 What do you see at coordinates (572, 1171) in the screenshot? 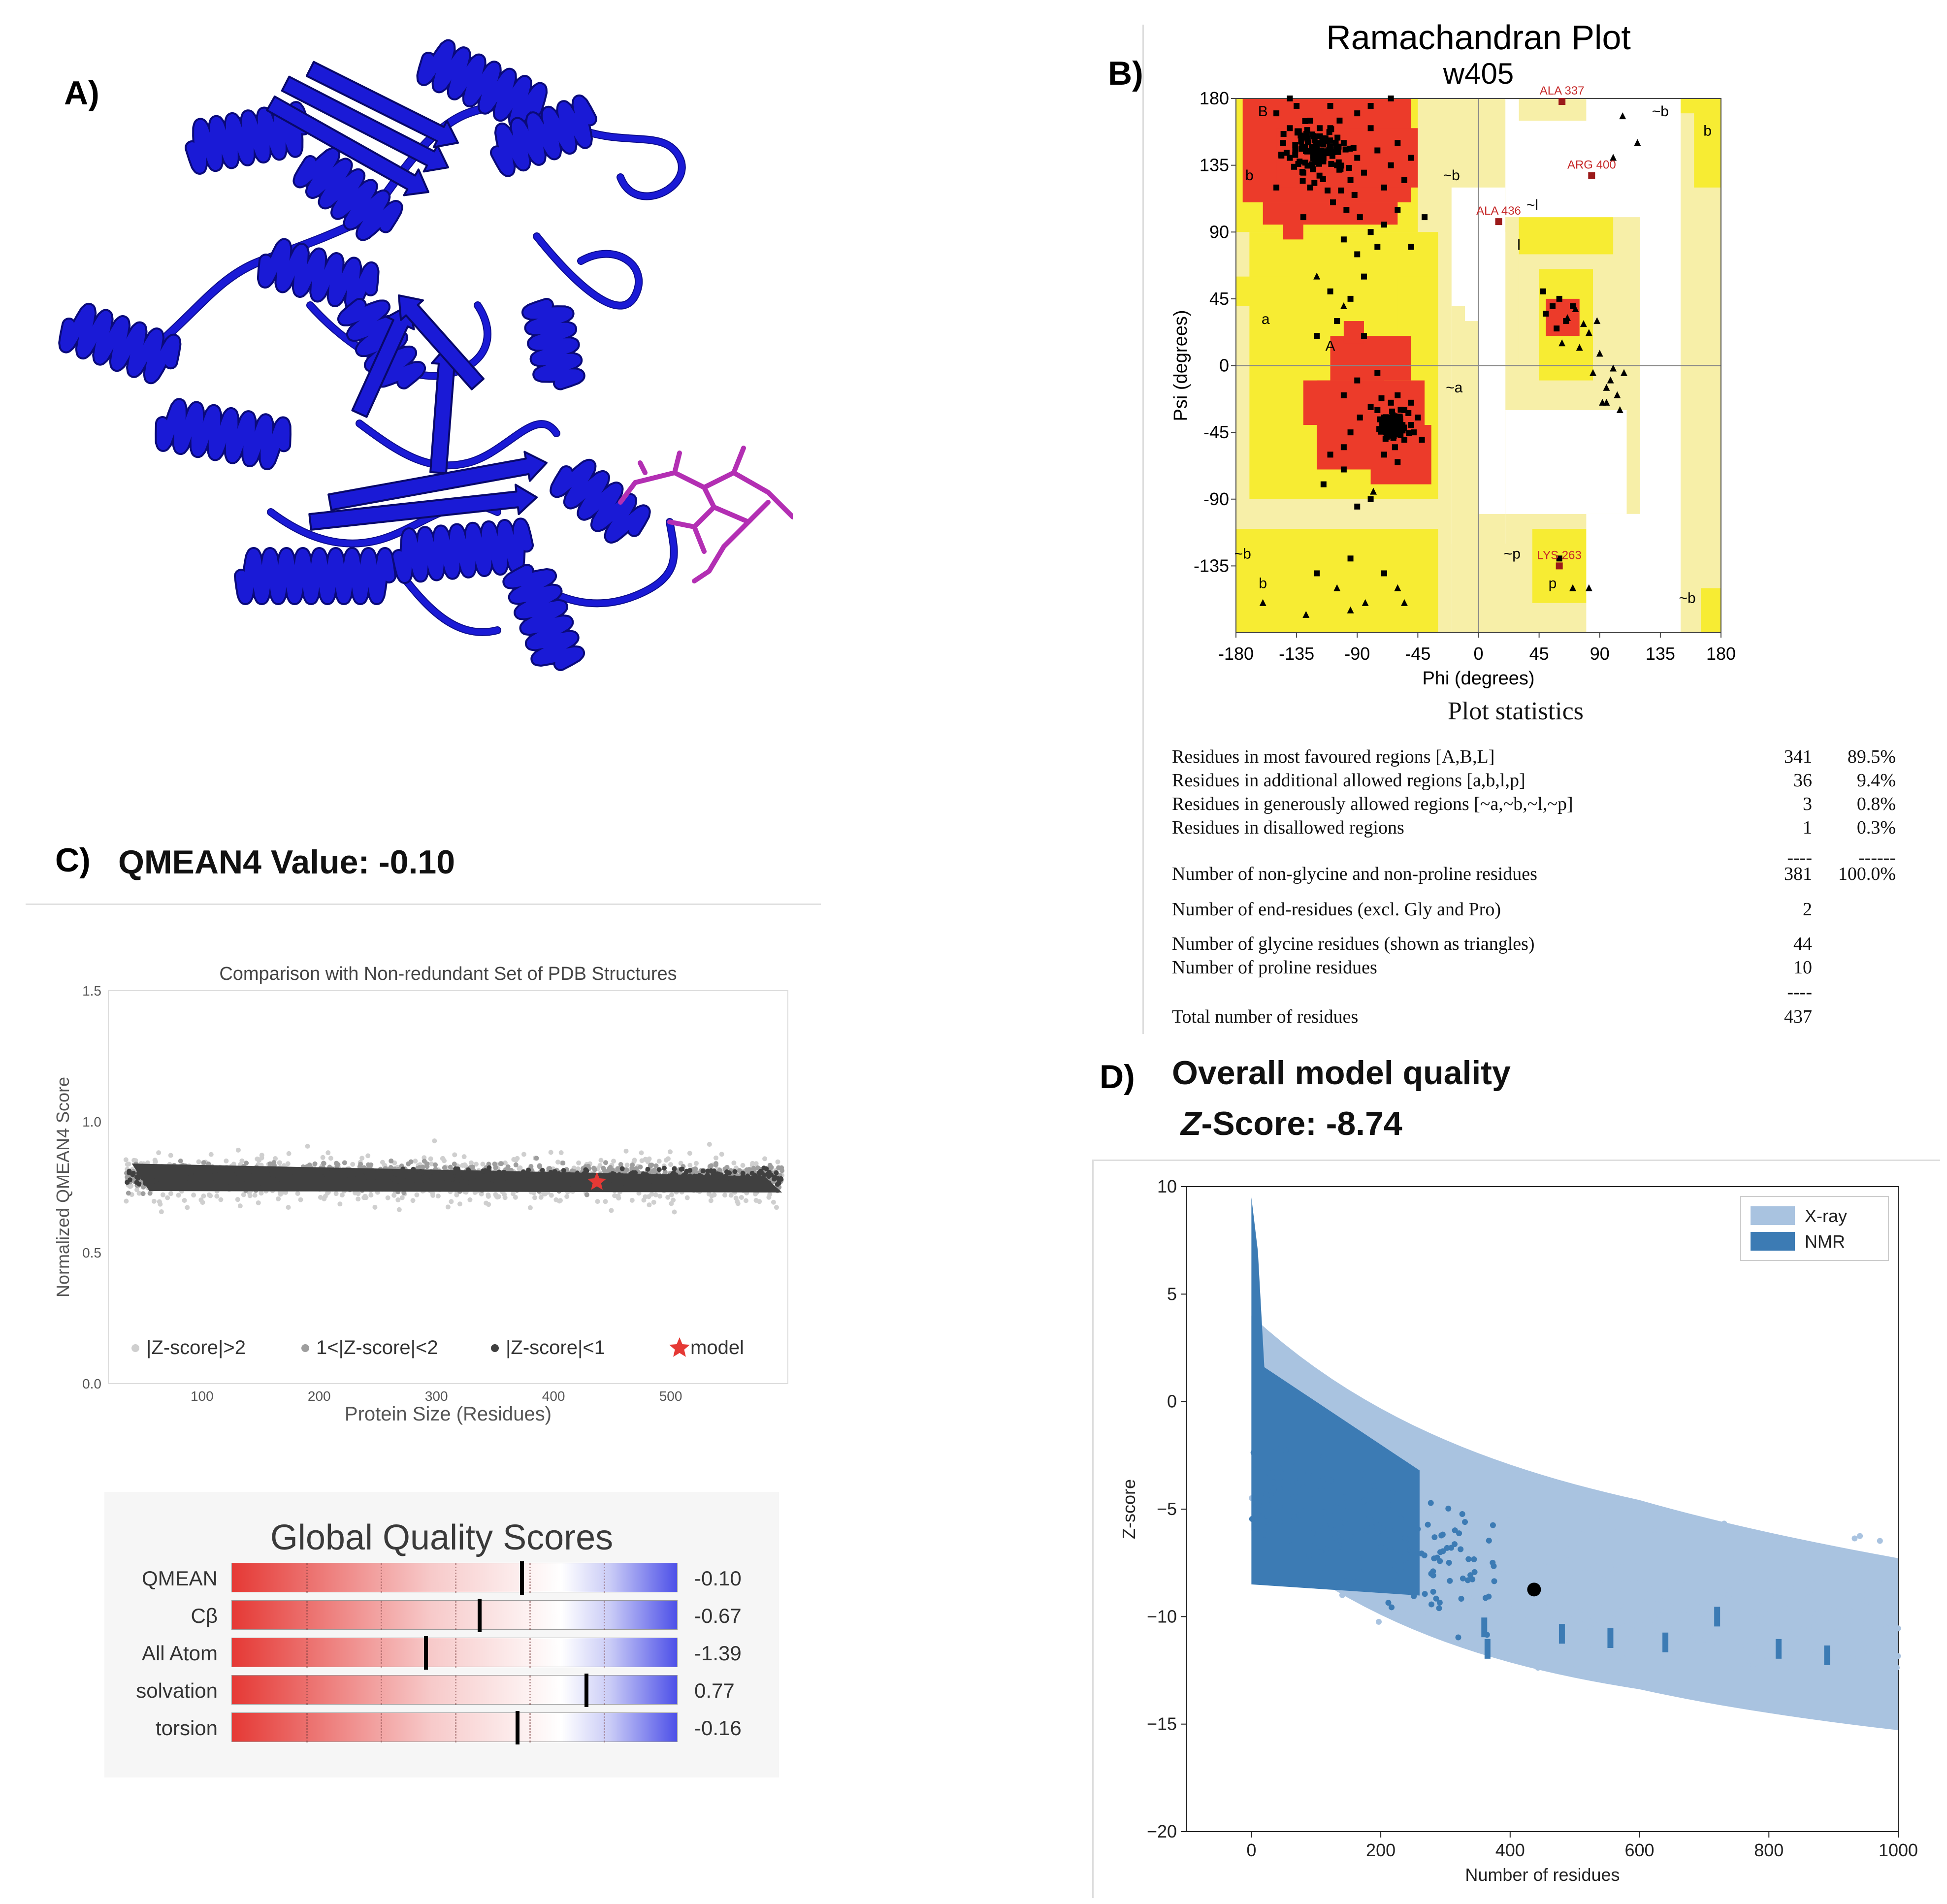
I see `qmean-point-mid` at bounding box center [572, 1171].